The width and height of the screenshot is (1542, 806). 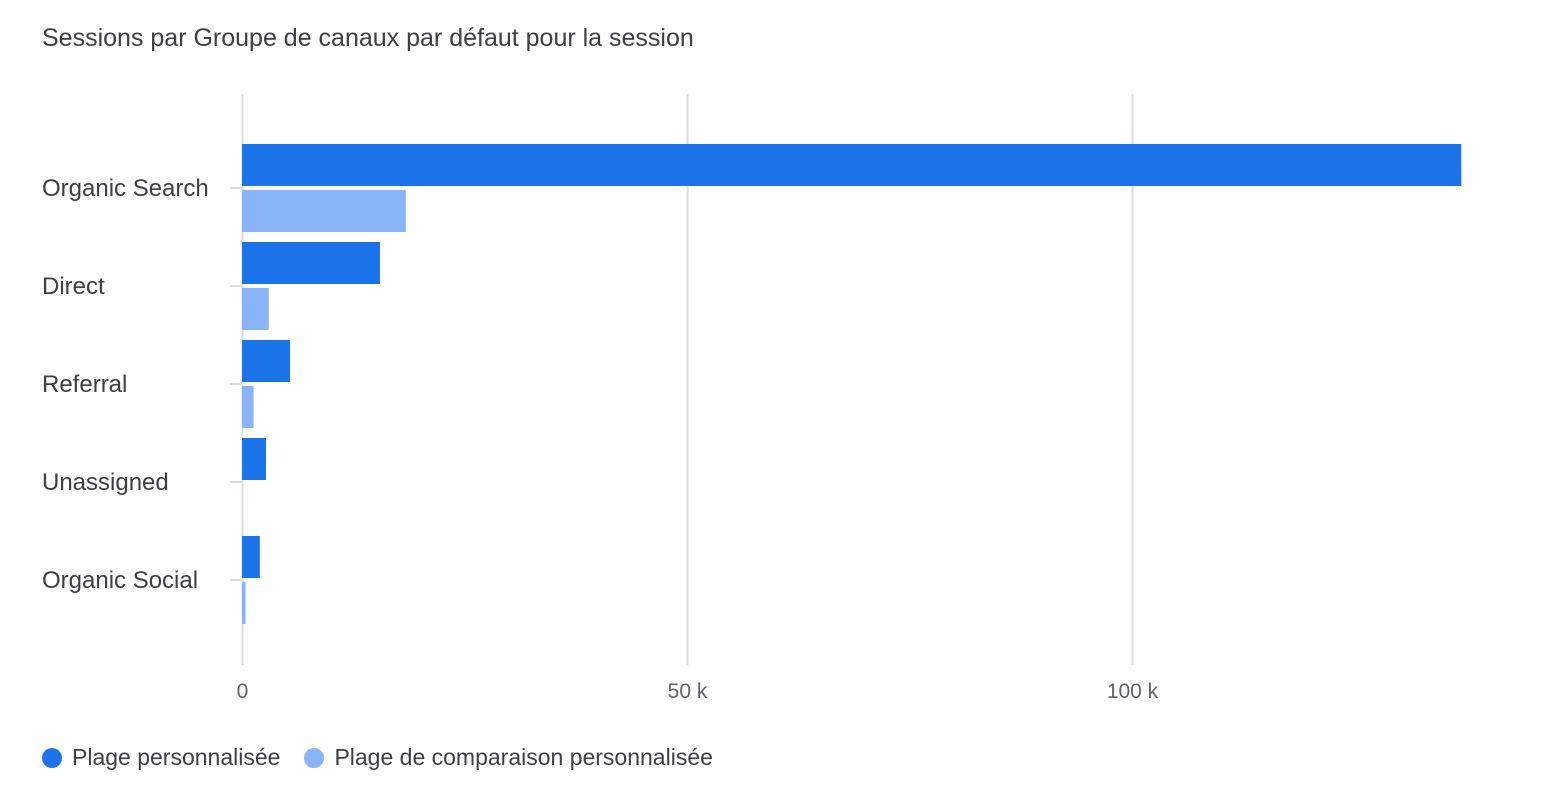 I want to click on legend-label-current: Plage personnalisée, so click(x=176, y=757).